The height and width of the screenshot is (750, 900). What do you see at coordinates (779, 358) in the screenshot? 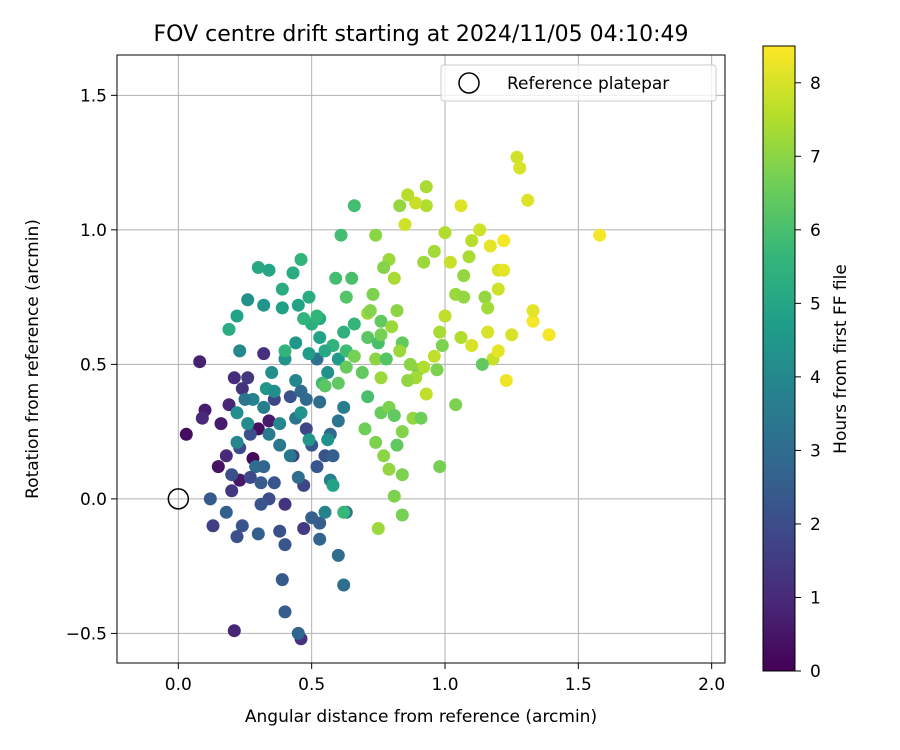
I see `colorbar-fill` at bounding box center [779, 358].